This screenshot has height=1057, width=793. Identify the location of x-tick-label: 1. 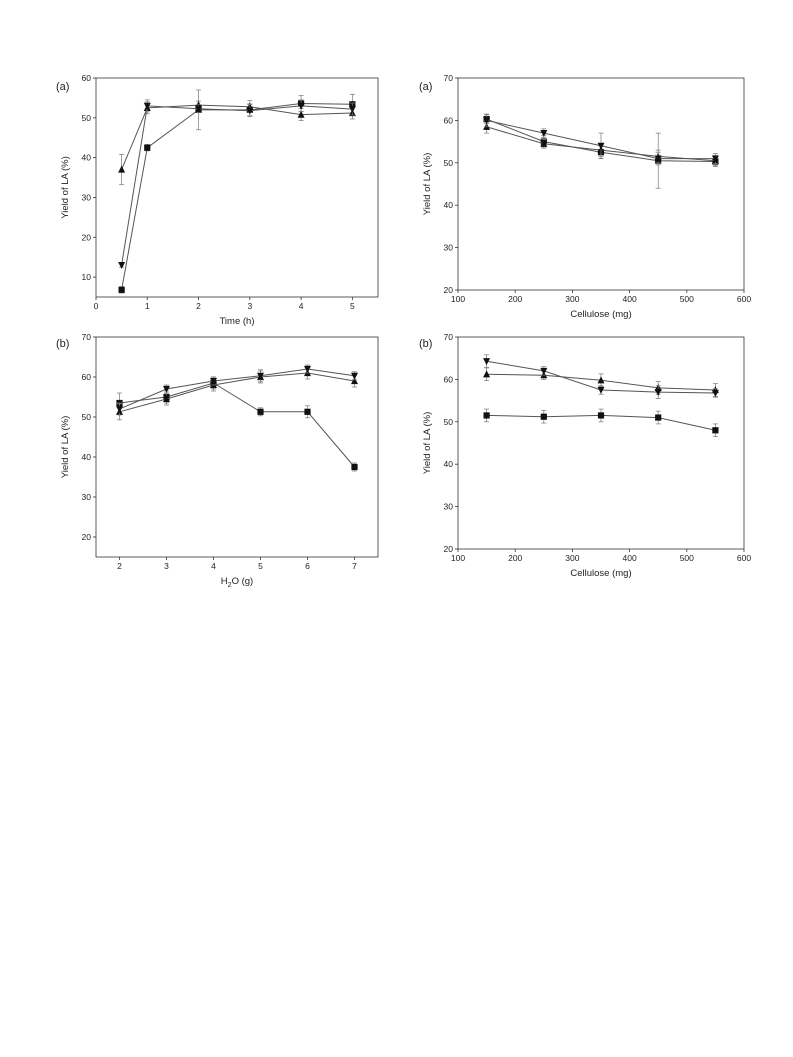
(147, 306).